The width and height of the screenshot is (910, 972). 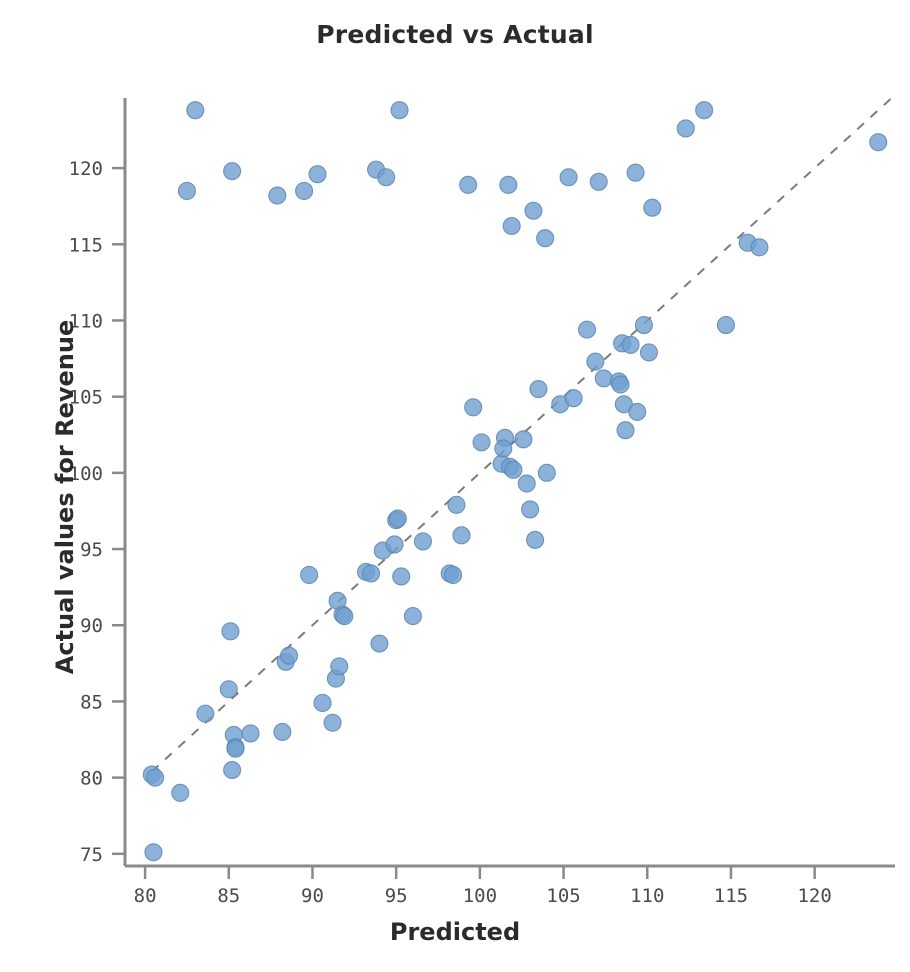 I want to click on y-tick-label: 90, so click(x=91, y=626).